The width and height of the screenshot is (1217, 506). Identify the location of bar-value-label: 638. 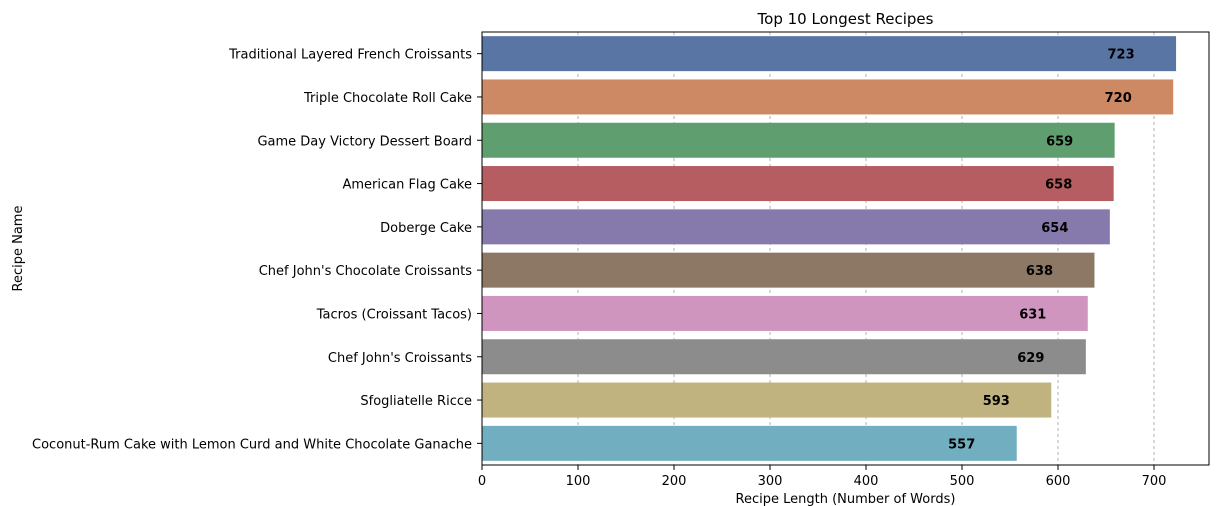
(1039, 271).